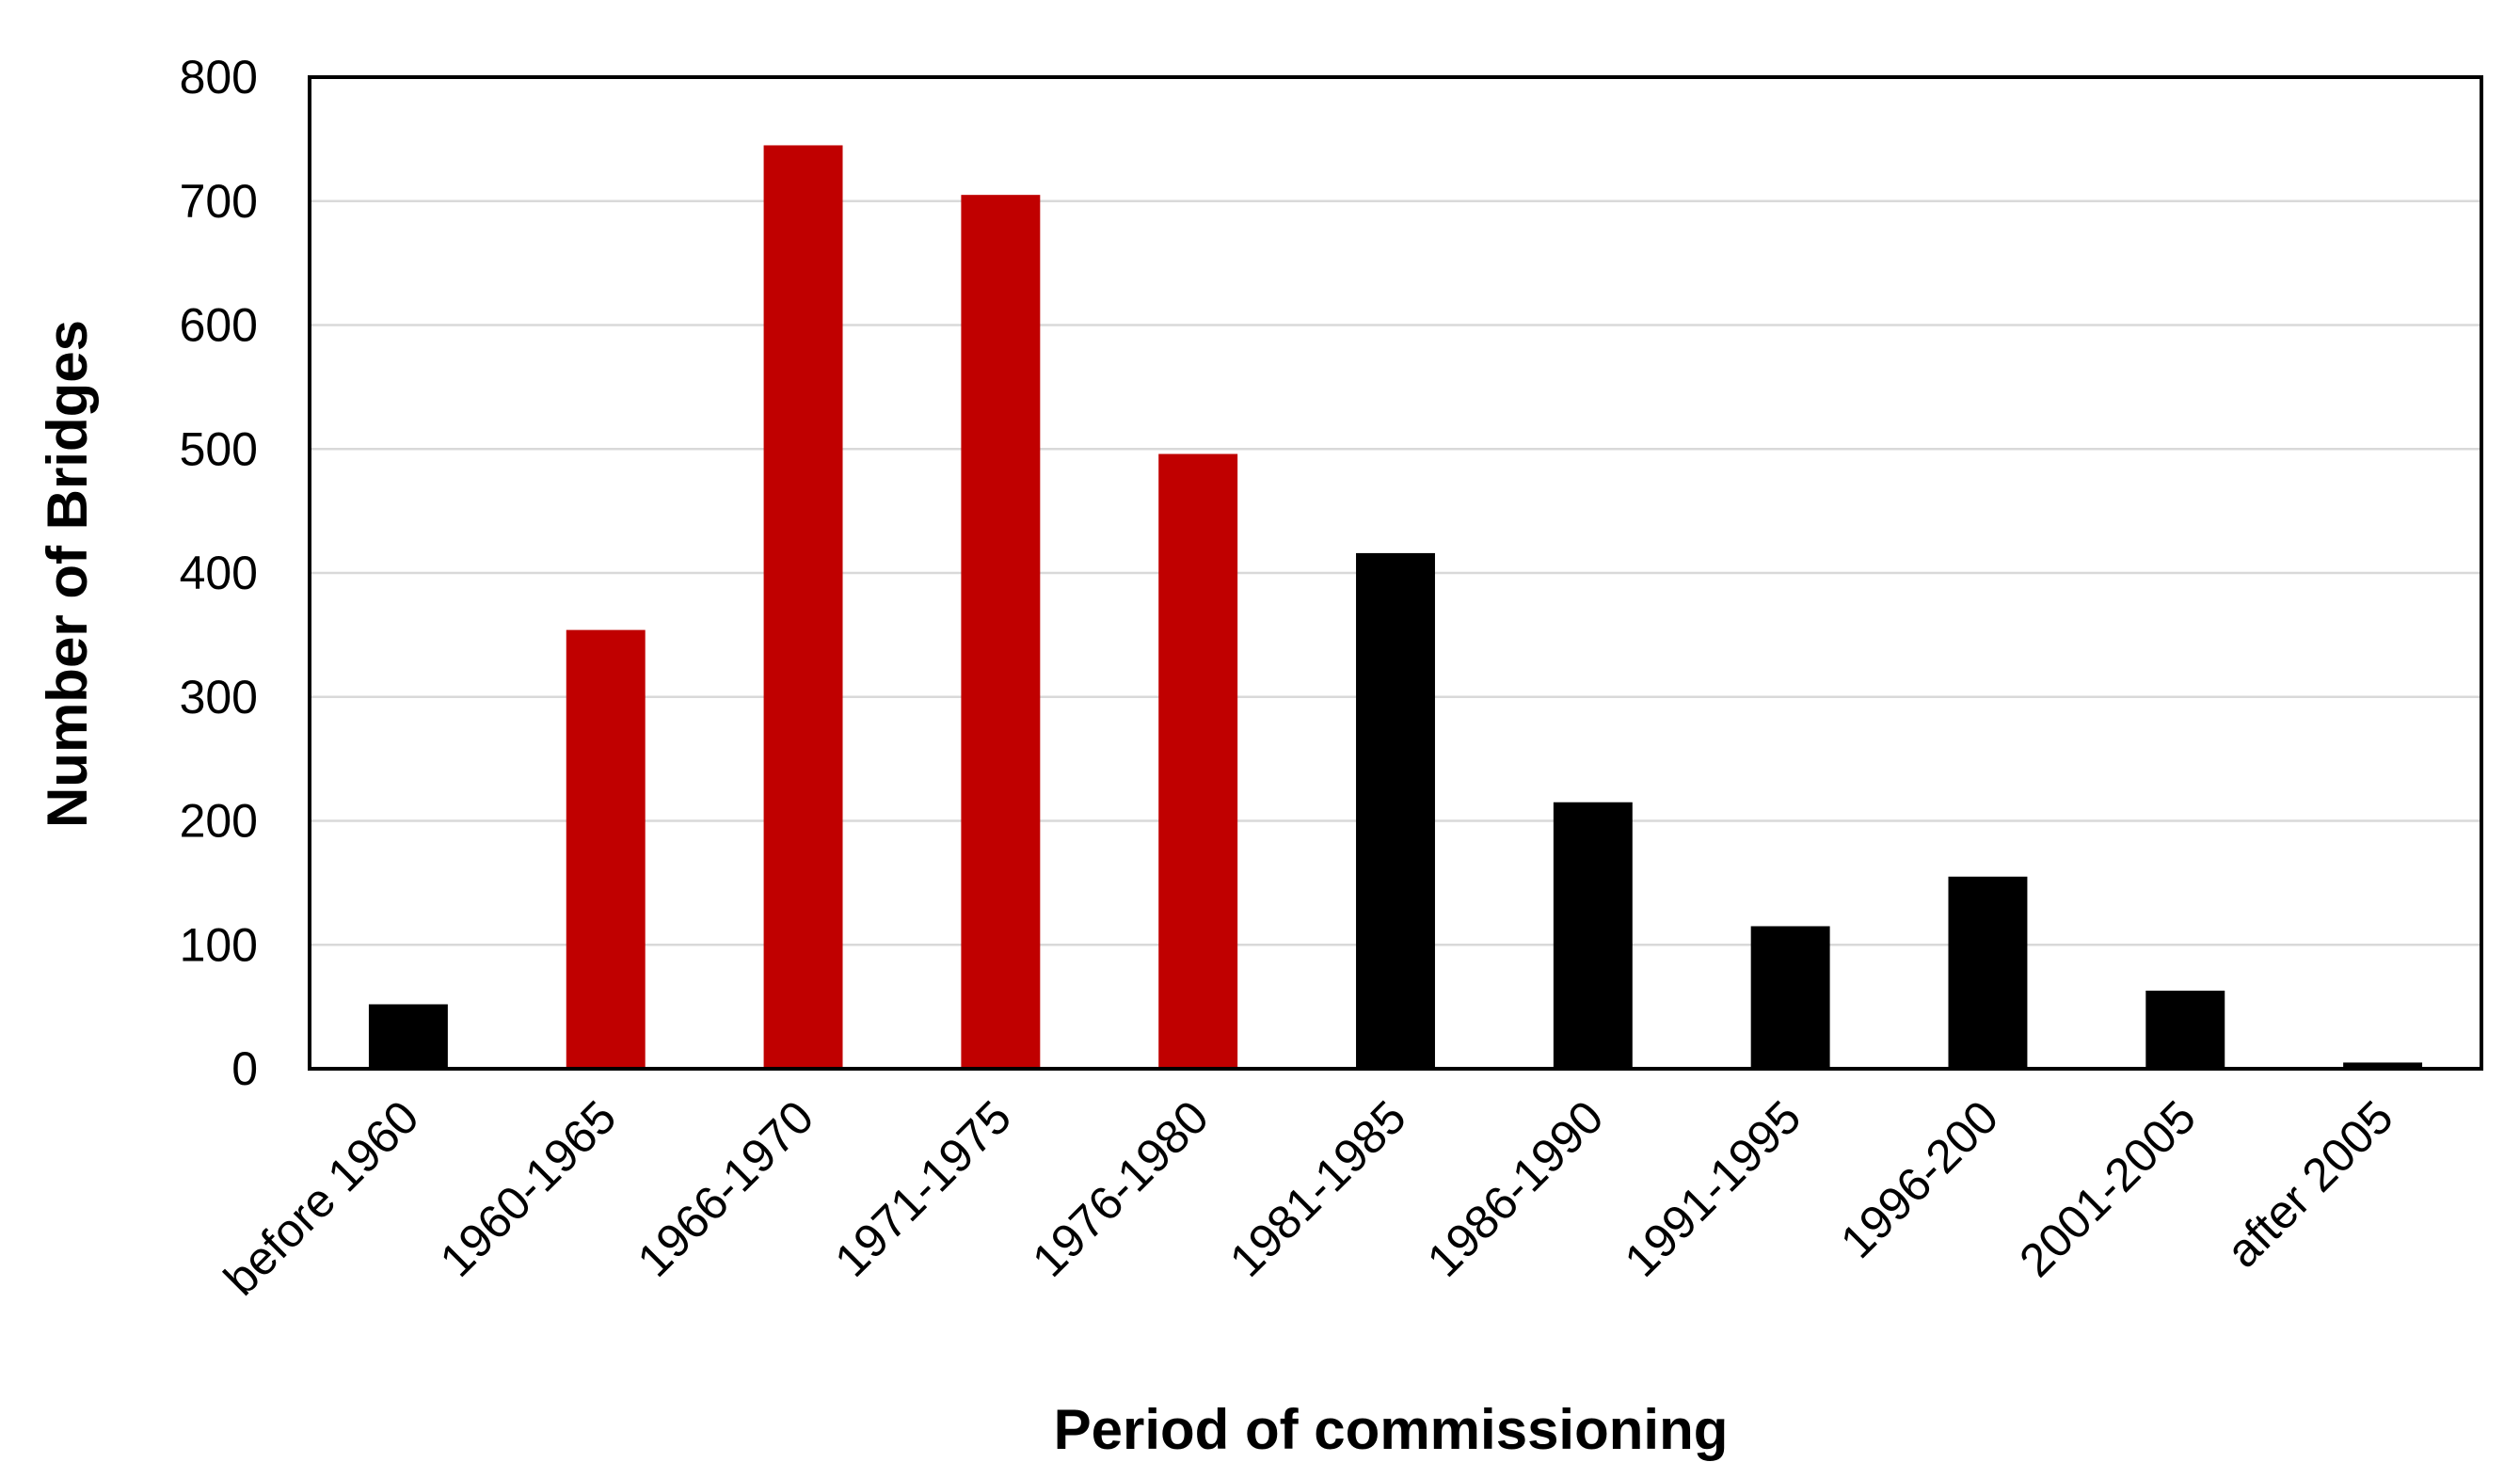 Image resolution: width=2520 pixels, height=1478 pixels. What do you see at coordinates (244, 1068) in the screenshot?
I see `y-tick-label: 0` at bounding box center [244, 1068].